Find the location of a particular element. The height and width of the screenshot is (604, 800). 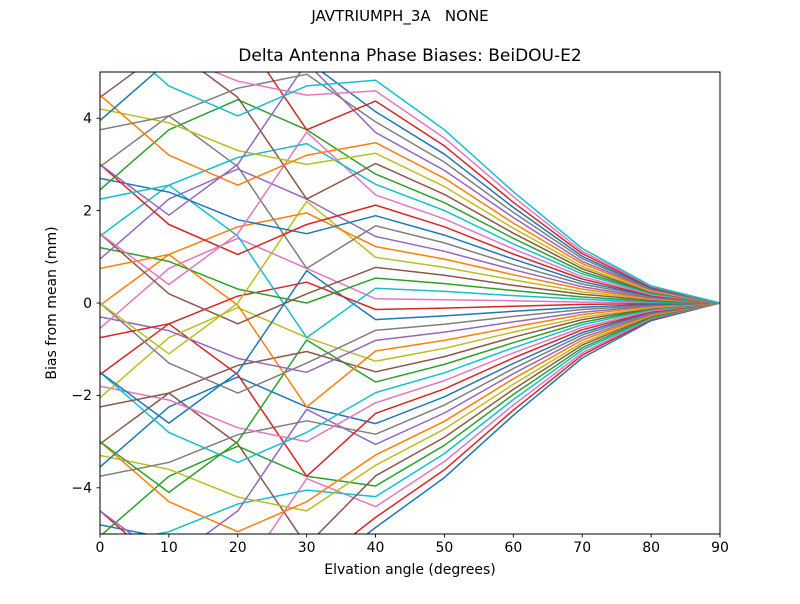

x-tick-label: 20 is located at coordinates (238, 548).